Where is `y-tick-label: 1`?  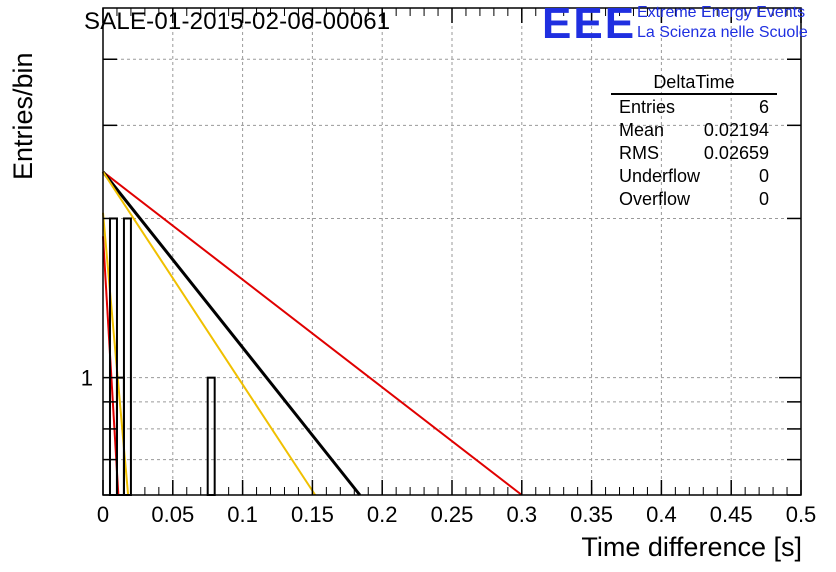 y-tick-label: 1 is located at coordinates (87, 378).